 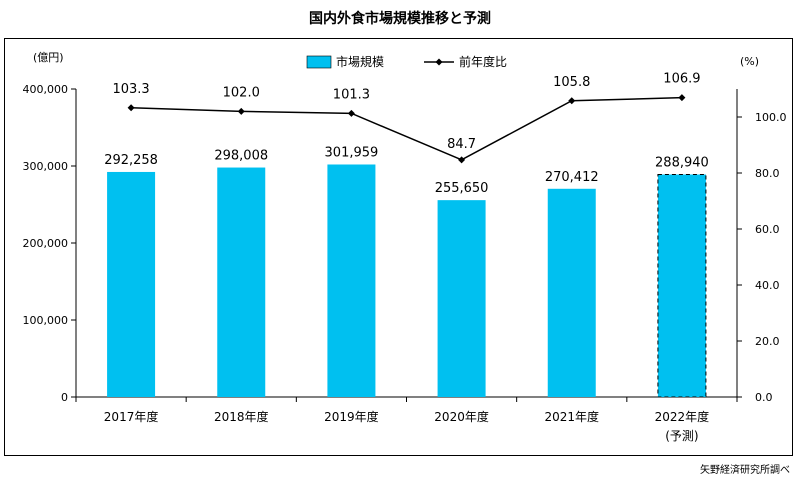 I want to click on y-right-tick-label: 80.0, so click(x=767, y=173).